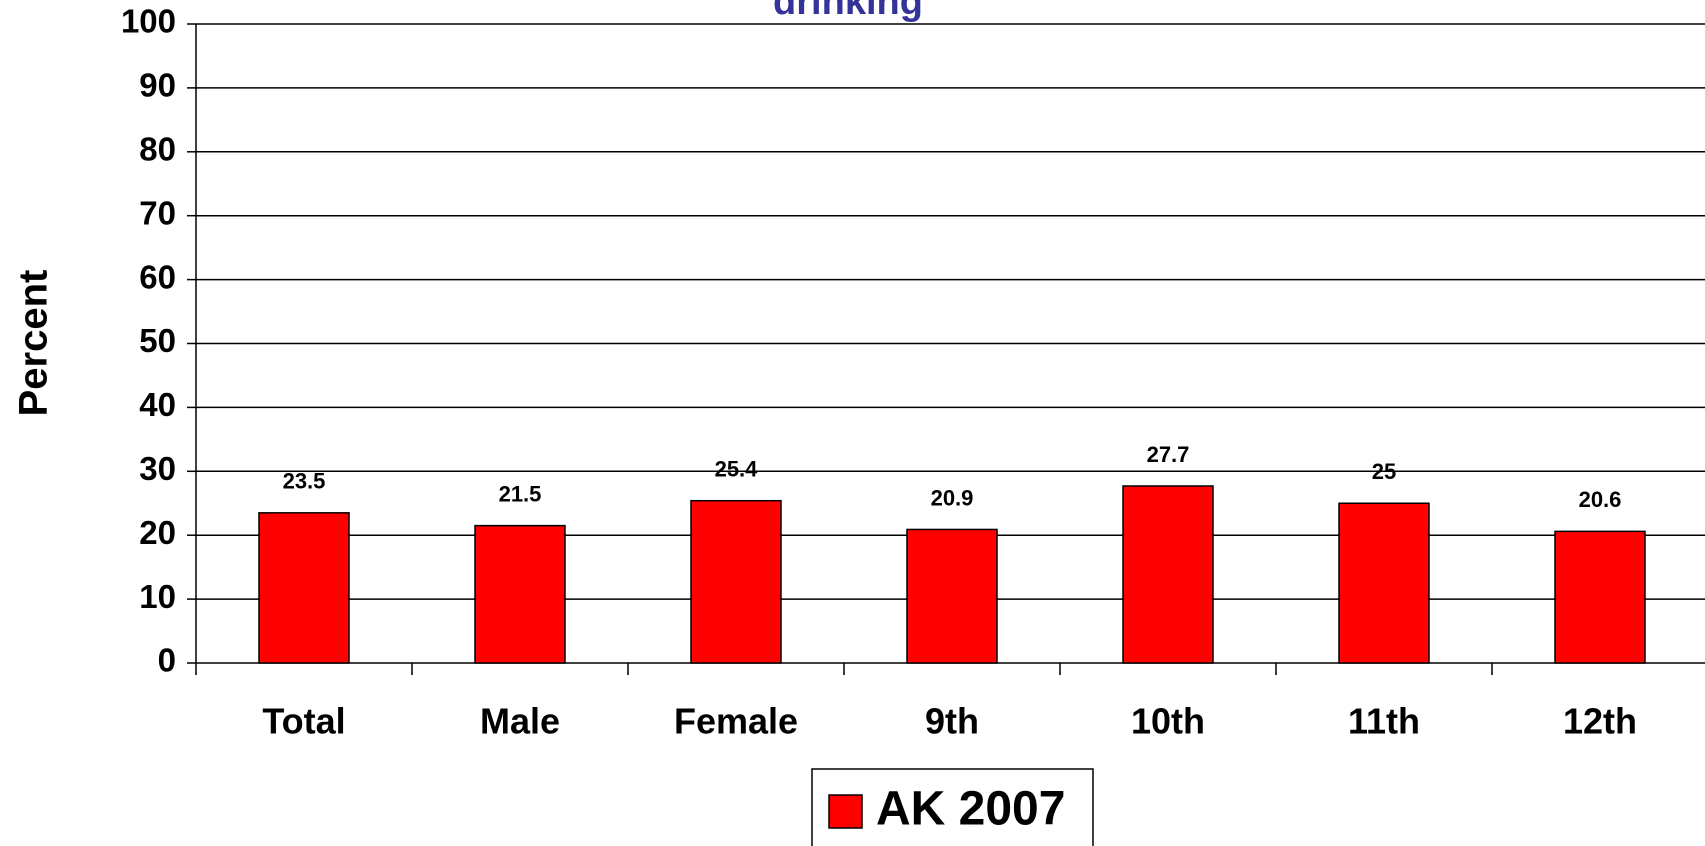 The height and width of the screenshot is (846, 1705). Describe the element at coordinates (520, 493) in the screenshot. I see `value-label: 21.5` at that location.